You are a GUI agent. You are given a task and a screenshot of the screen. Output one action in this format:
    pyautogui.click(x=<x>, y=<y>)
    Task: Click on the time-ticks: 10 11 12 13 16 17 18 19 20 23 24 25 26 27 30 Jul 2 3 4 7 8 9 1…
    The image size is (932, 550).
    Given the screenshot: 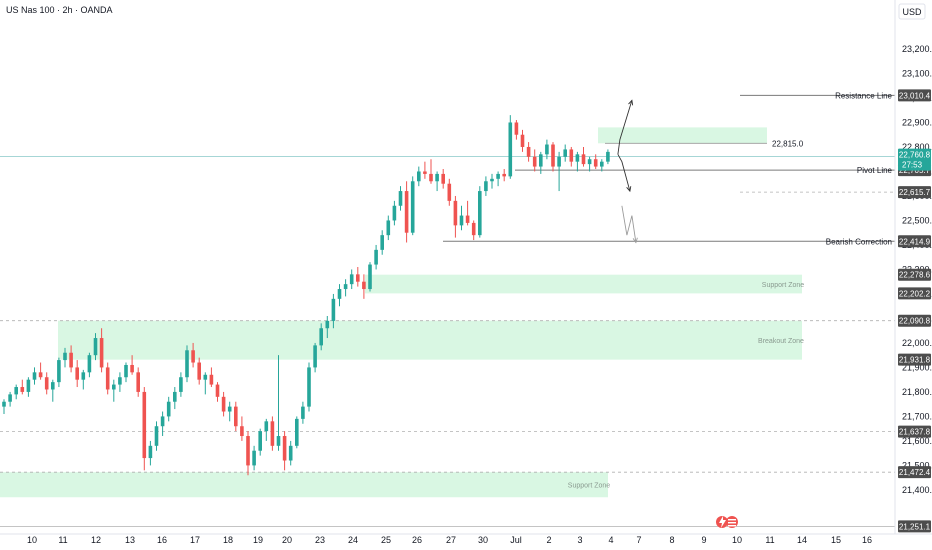 What is the action you would take?
    pyautogui.click(x=449, y=540)
    